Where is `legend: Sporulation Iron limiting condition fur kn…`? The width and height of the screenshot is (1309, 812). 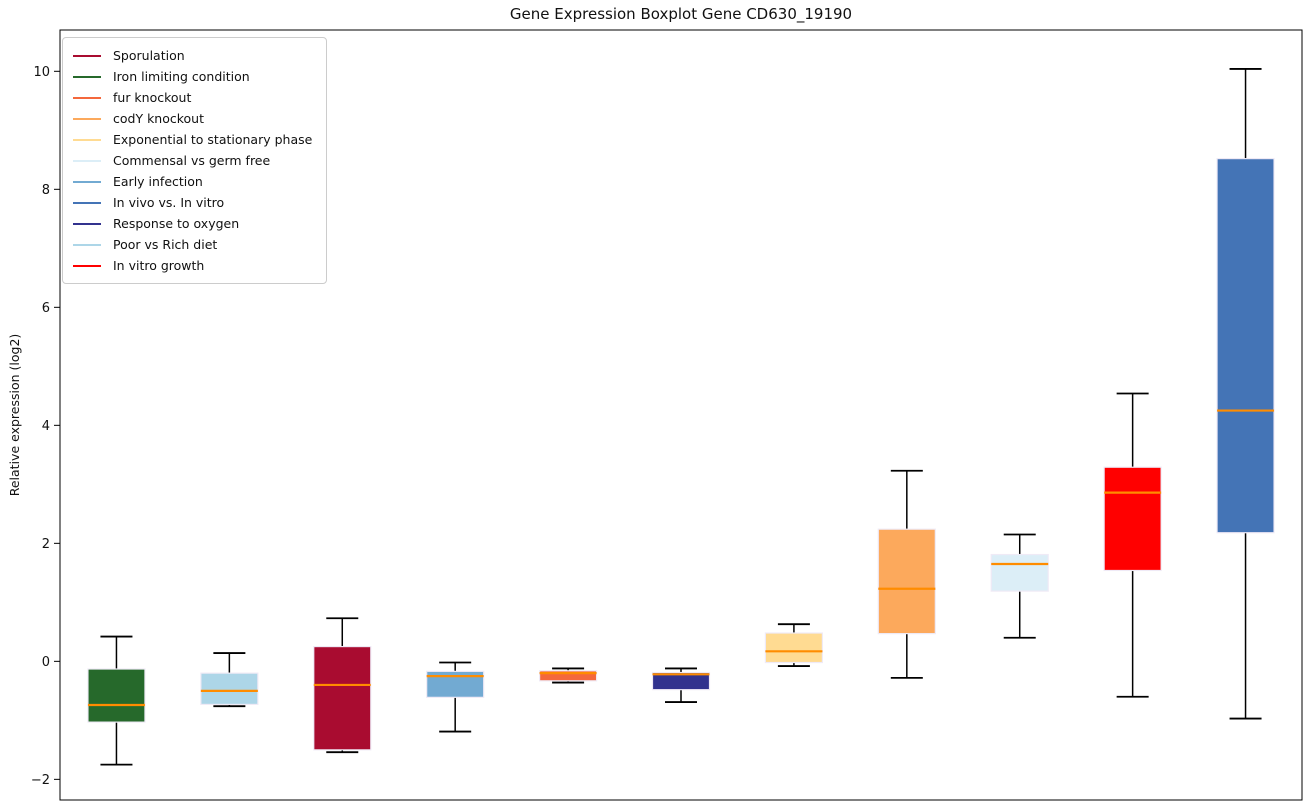 legend: Sporulation Iron limiting condition fur kn… is located at coordinates (195, 160).